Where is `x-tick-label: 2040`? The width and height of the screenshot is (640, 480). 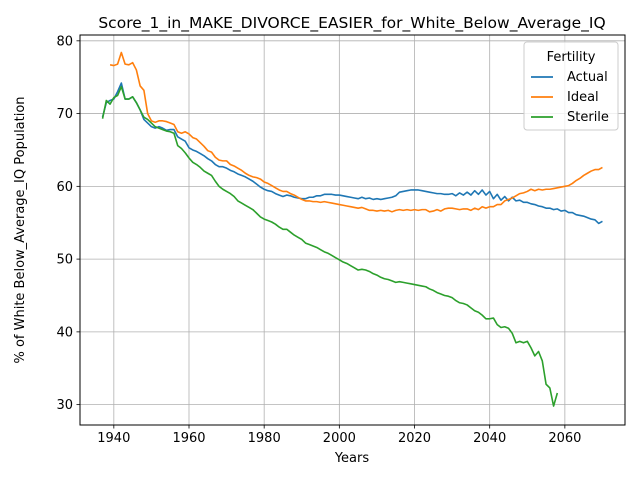
x-tick-label: 2040 is located at coordinates (489, 438).